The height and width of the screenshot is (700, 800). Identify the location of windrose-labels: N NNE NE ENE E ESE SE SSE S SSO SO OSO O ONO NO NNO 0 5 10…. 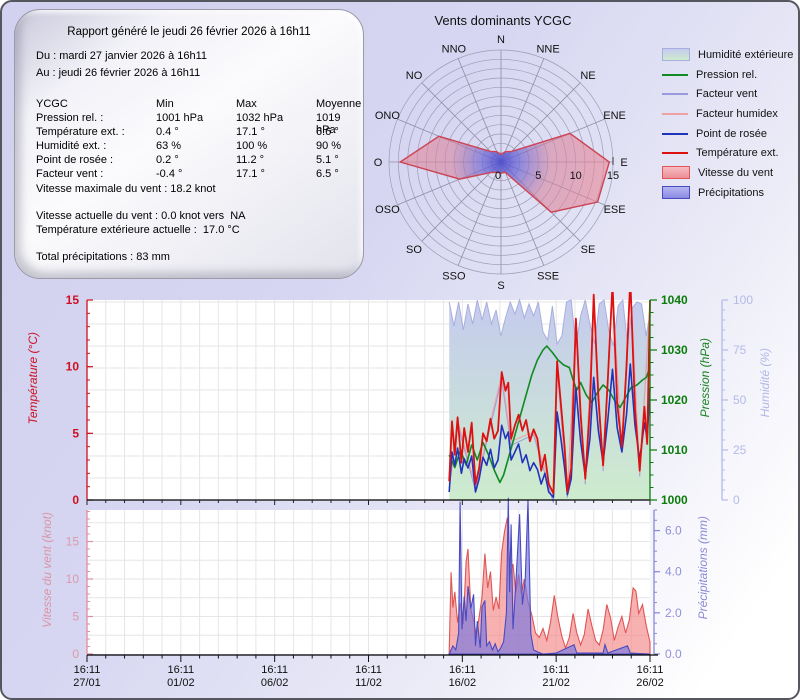
(501, 163).